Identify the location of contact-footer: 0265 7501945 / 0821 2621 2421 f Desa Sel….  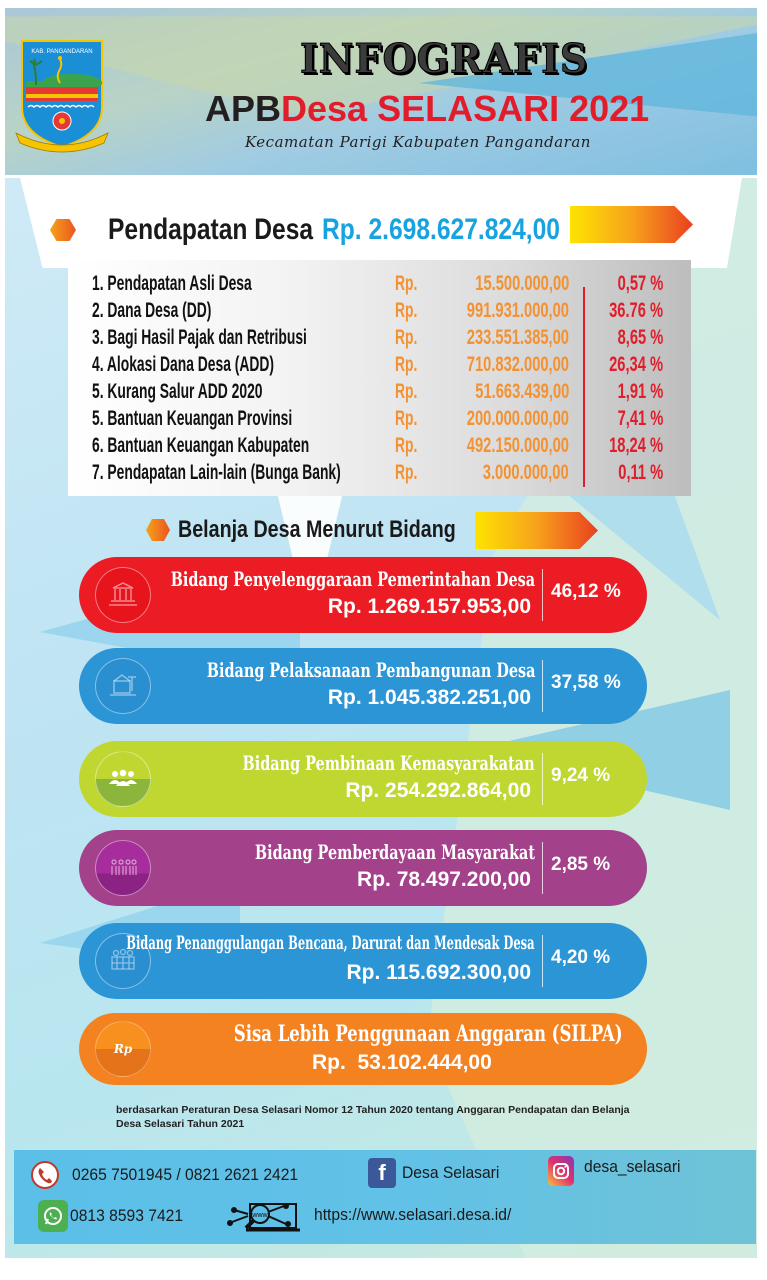
(385, 1197).